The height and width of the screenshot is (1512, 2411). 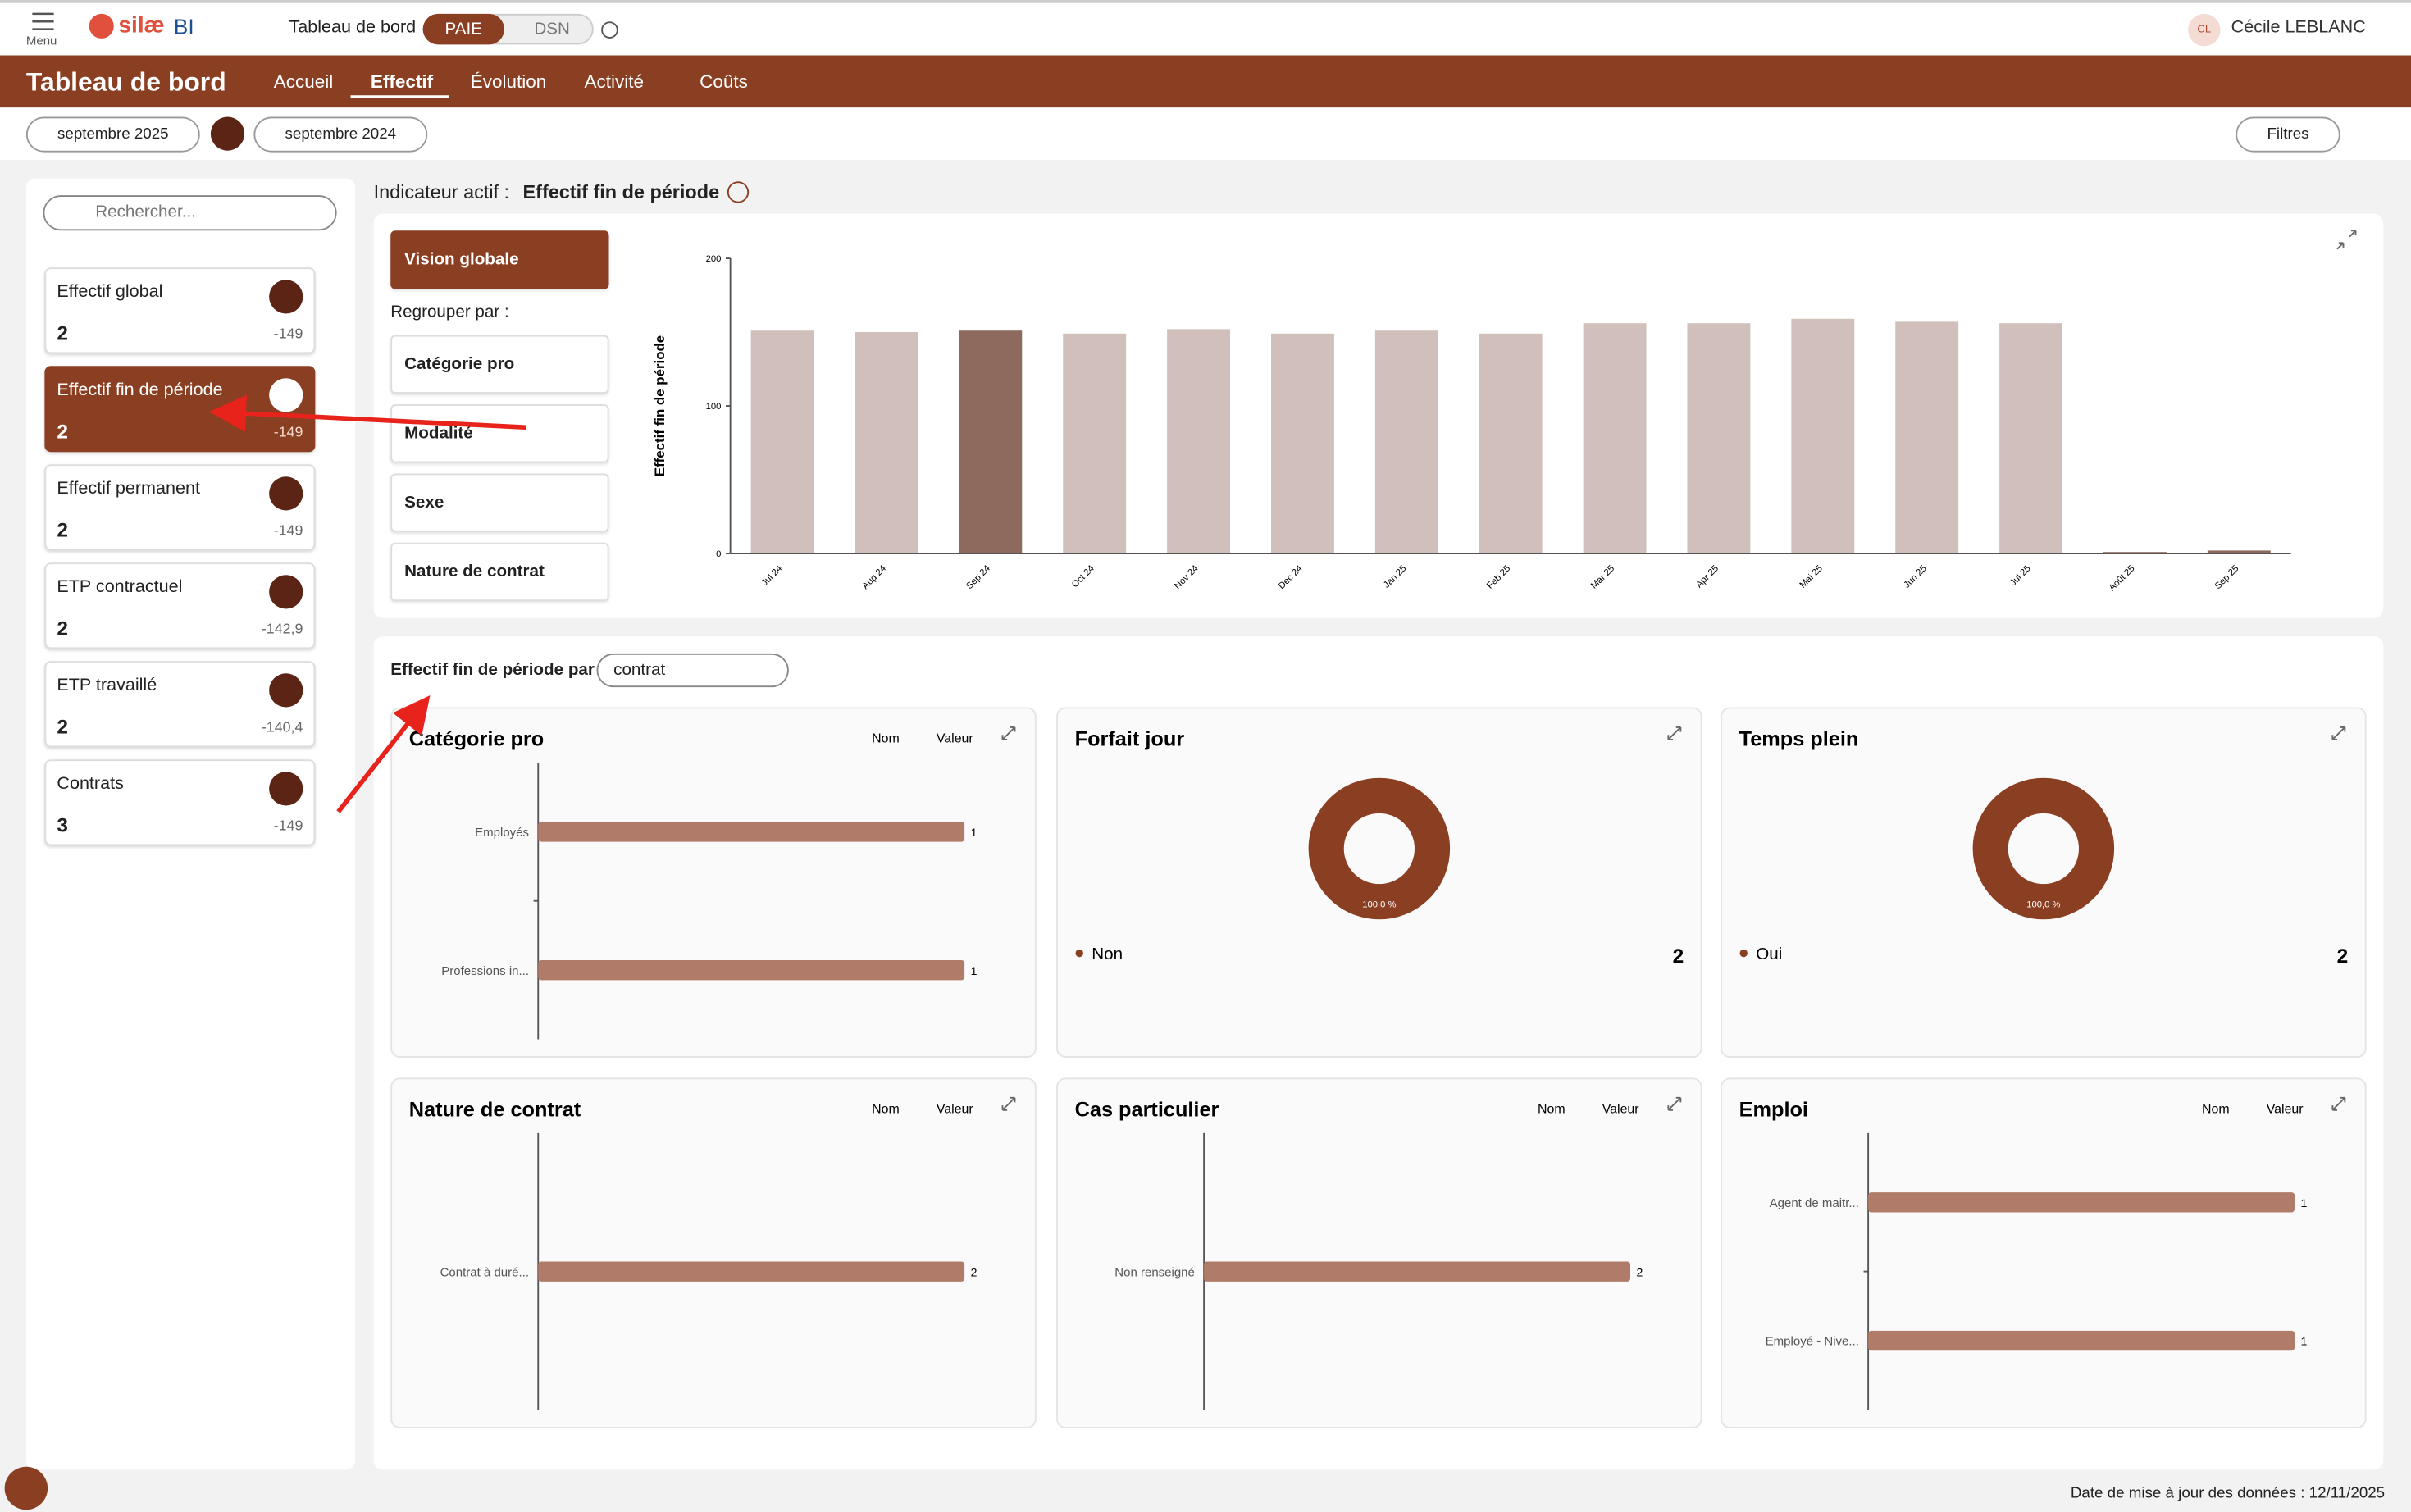 What do you see at coordinates (552, 29) in the screenshot?
I see `toggle-option: DSN` at bounding box center [552, 29].